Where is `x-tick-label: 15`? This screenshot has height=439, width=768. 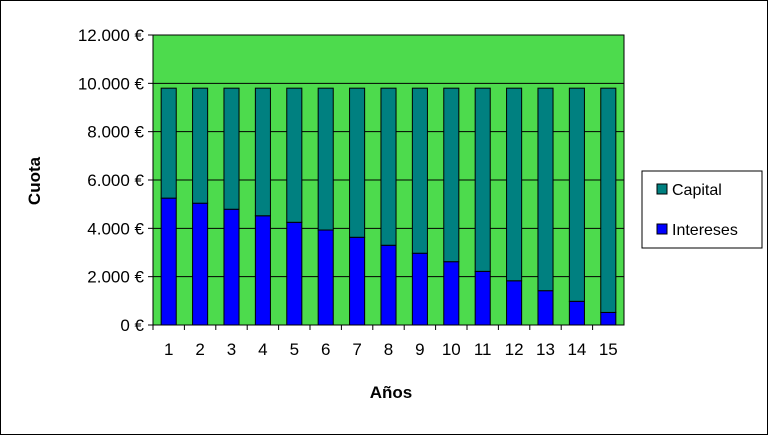
x-tick-label: 15 is located at coordinates (608, 349).